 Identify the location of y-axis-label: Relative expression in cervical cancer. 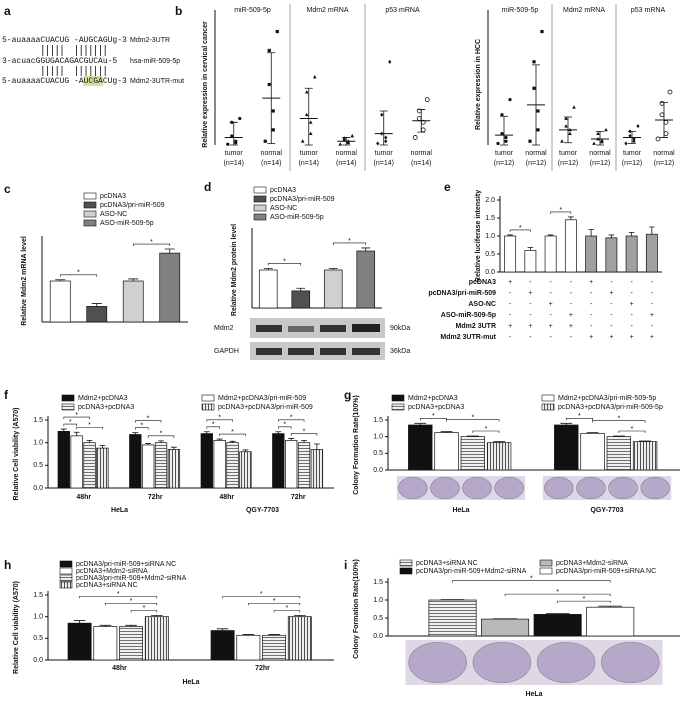
(205, 84).